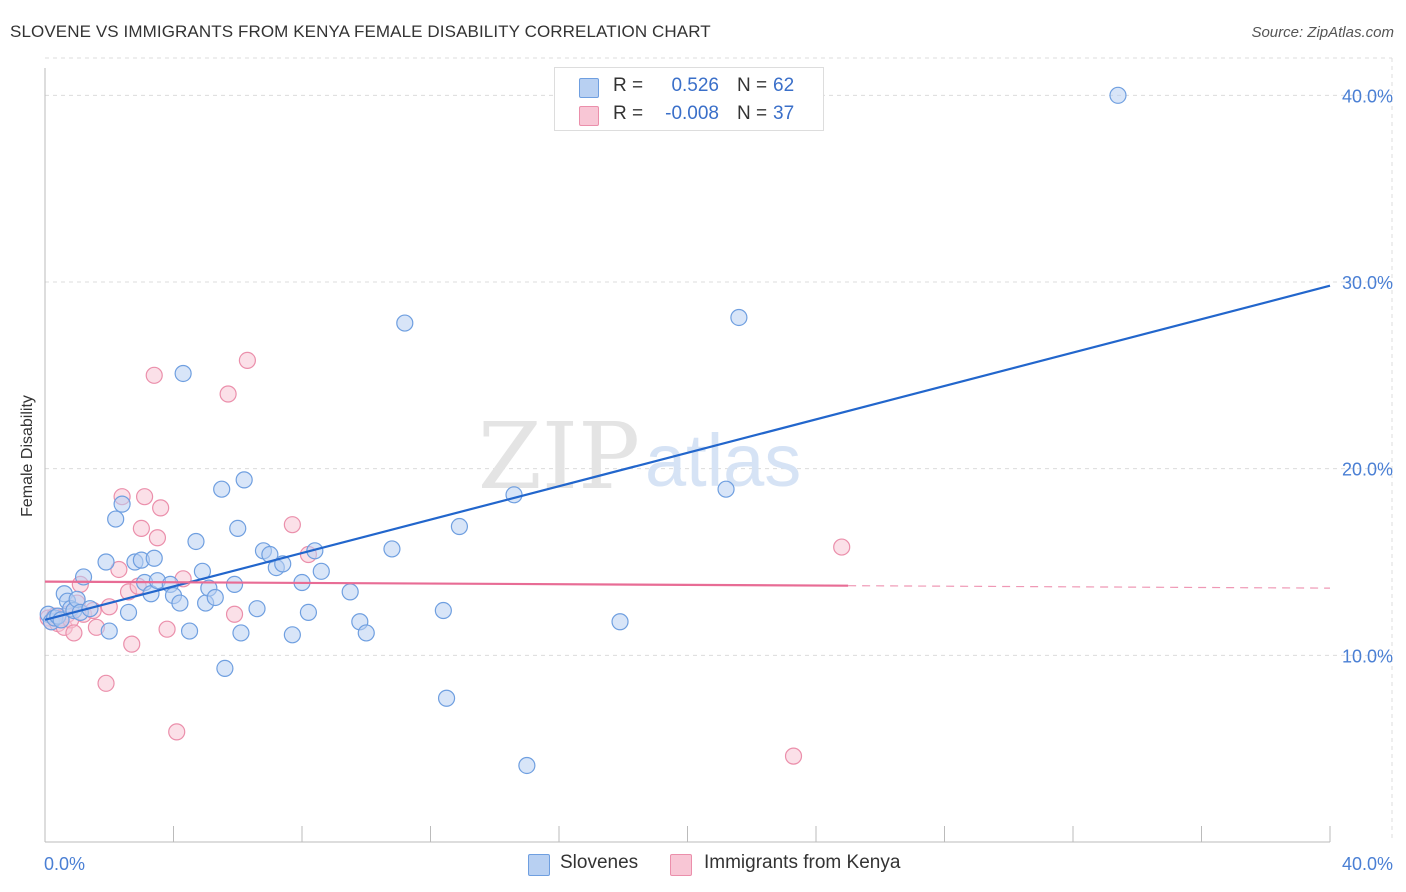  Describe the element at coordinates (784, 113) in the screenshot. I see `kenya-n-value: 37` at that location.